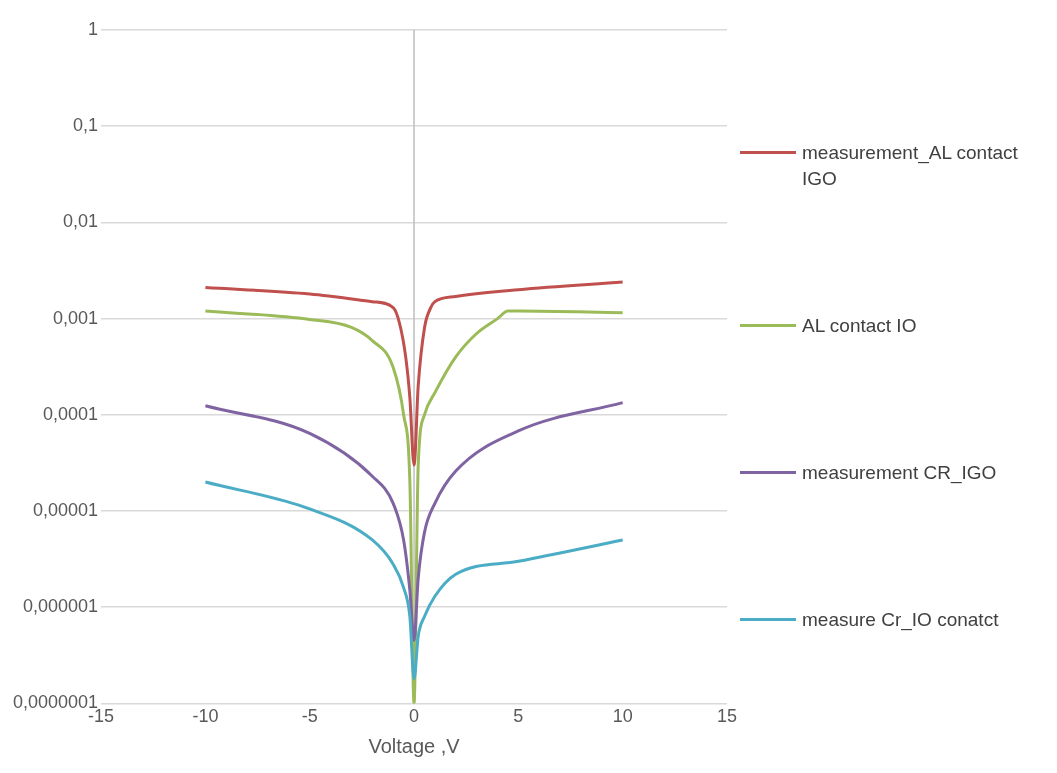  Describe the element at coordinates (309, 716) in the screenshot. I see `x-tick-label: -5` at that location.